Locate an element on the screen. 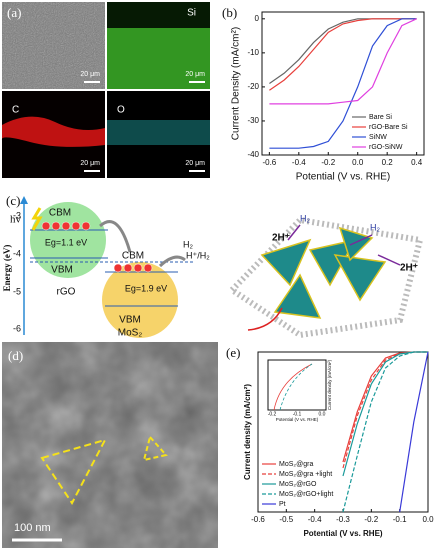  inset-frame is located at coordinates (297, 385).